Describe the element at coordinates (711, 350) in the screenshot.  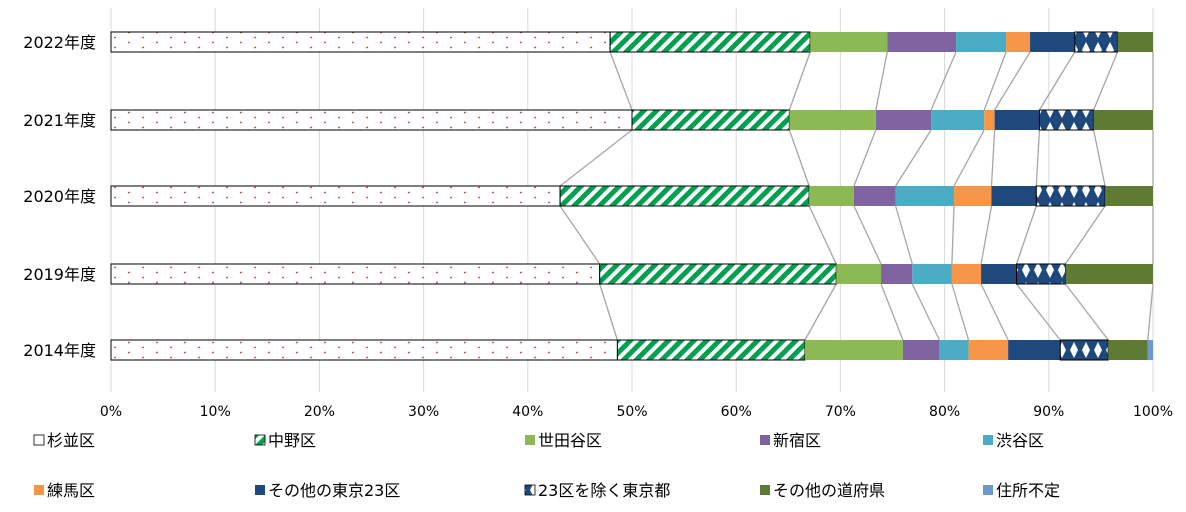
I see `bar-segment-2014--1` at that location.